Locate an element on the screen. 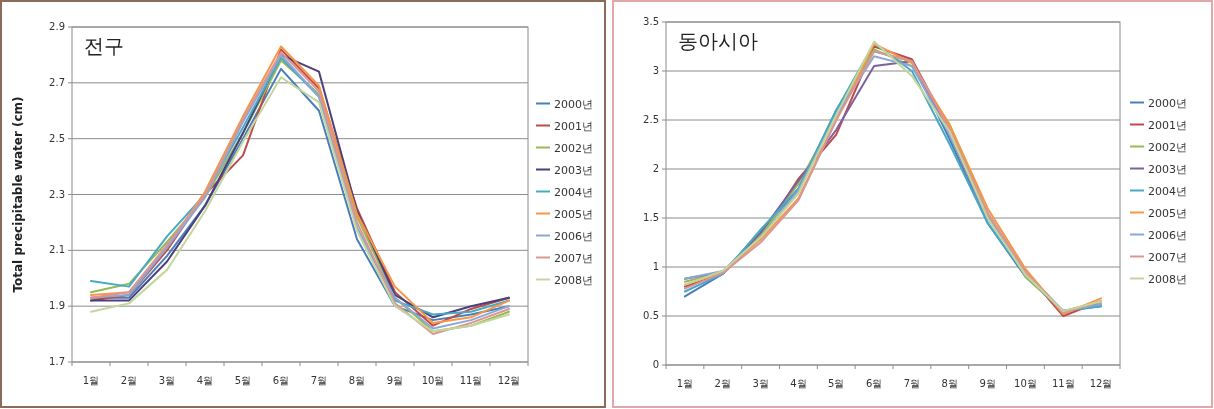  y-tick-label: 2.3 is located at coordinates (57, 194).